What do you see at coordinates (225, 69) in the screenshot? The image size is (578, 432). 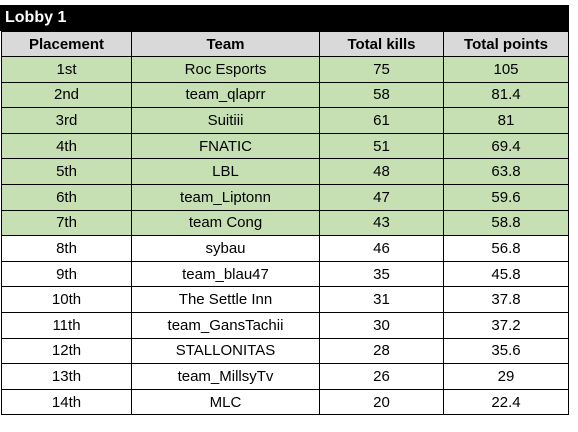 I see `team-cell: Roc Esports` at bounding box center [225, 69].